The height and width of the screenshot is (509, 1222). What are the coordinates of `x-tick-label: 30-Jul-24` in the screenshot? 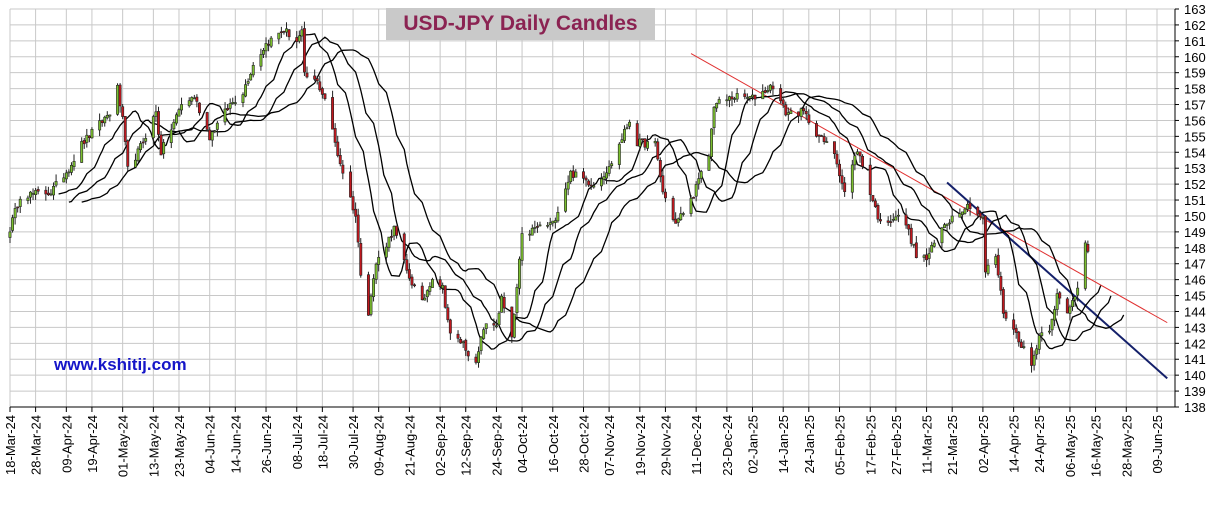 It's located at (353, 442).